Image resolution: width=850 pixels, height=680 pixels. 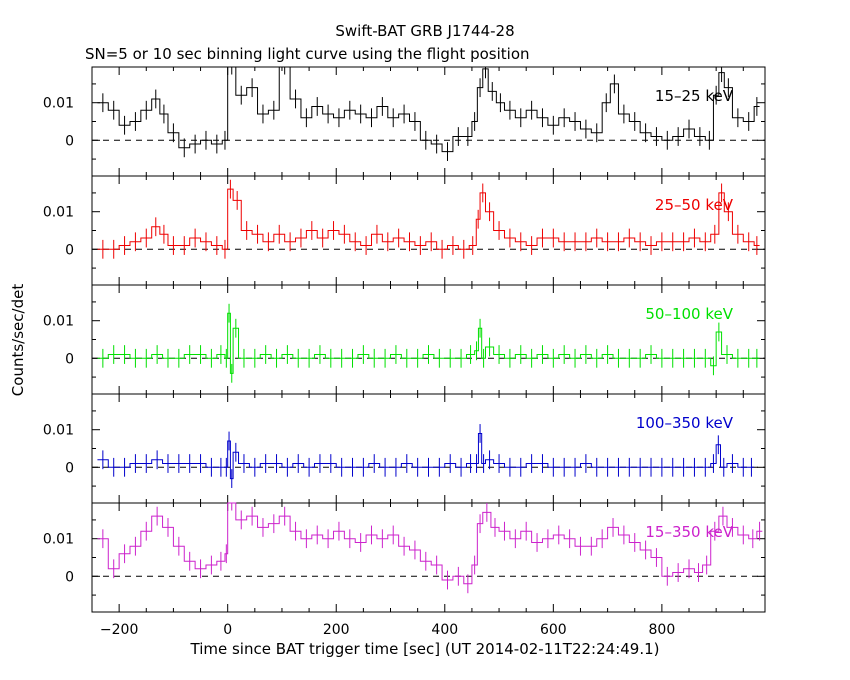 I want to click on x-tick-label: 200, so click(x=336, y=630).